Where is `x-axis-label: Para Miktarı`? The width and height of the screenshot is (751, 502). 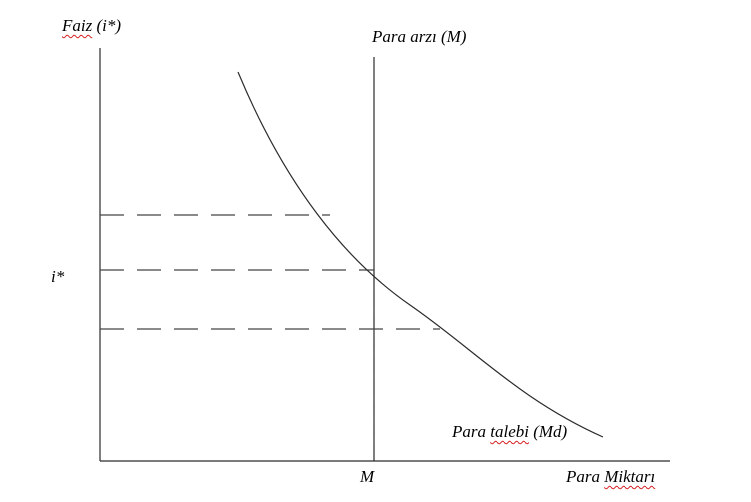
x-axis-label: Para Miktarı is located at coordinates (610, 476).